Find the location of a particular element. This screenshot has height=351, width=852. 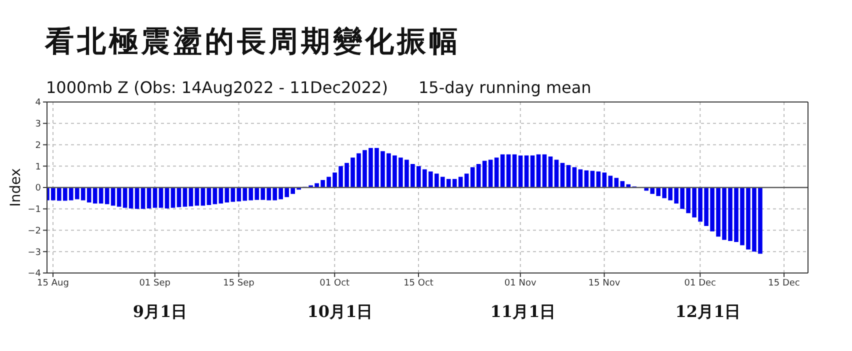

y-tick-label: 2 is located at coordinates (38, 145).